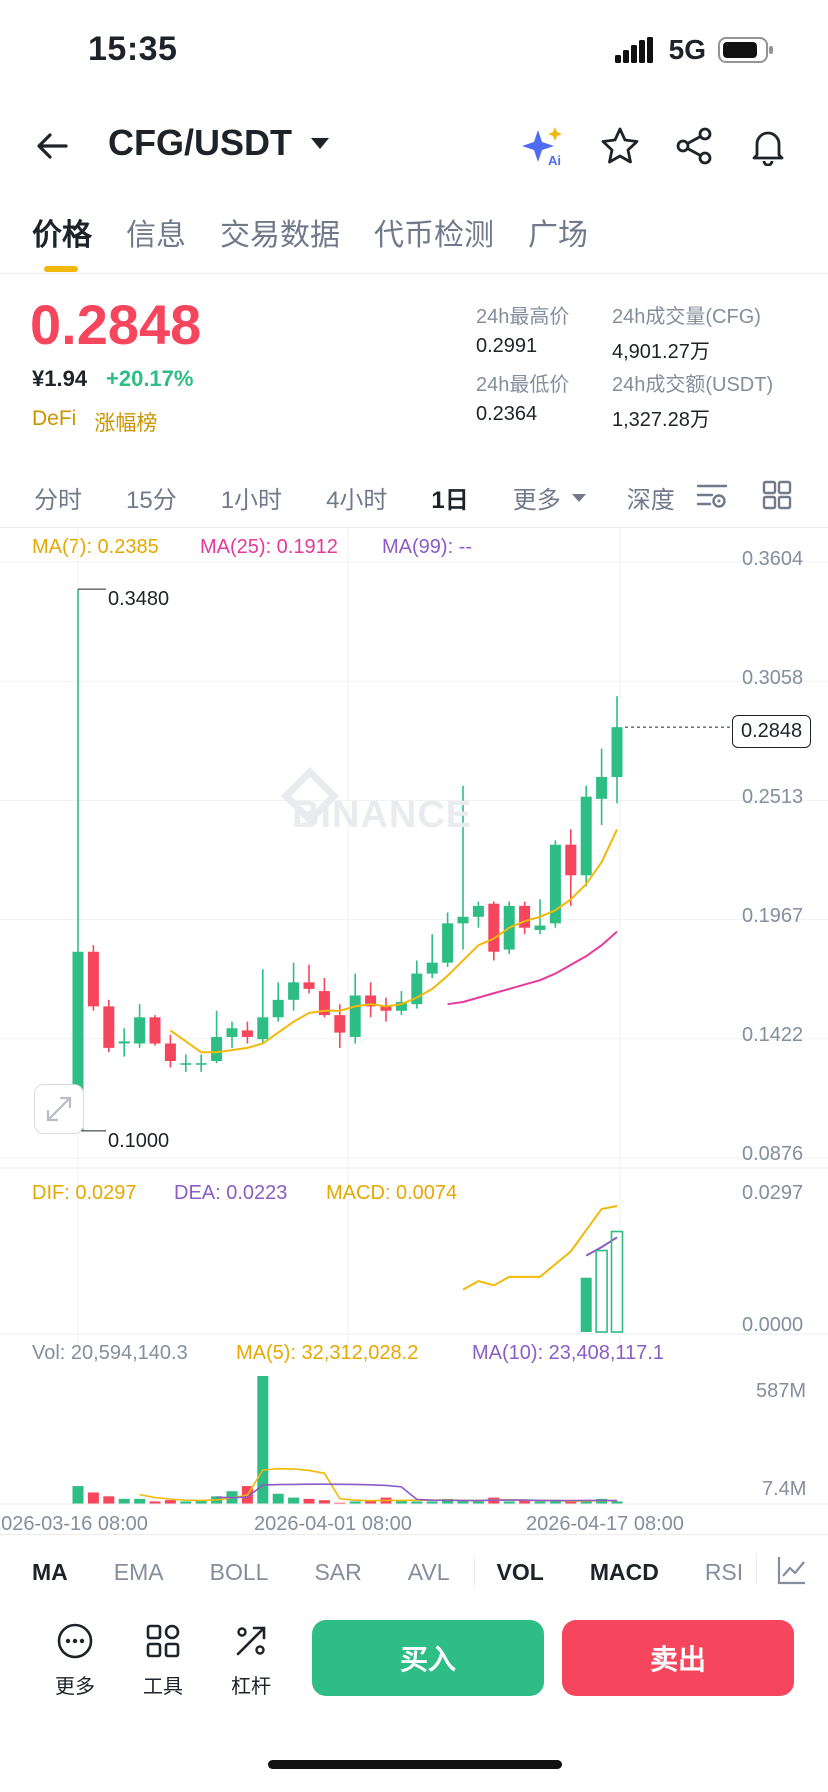 This screenshot has width=828, height=1792. I want to click on ai-sparkle-icon: Ai, so click(544, 146).